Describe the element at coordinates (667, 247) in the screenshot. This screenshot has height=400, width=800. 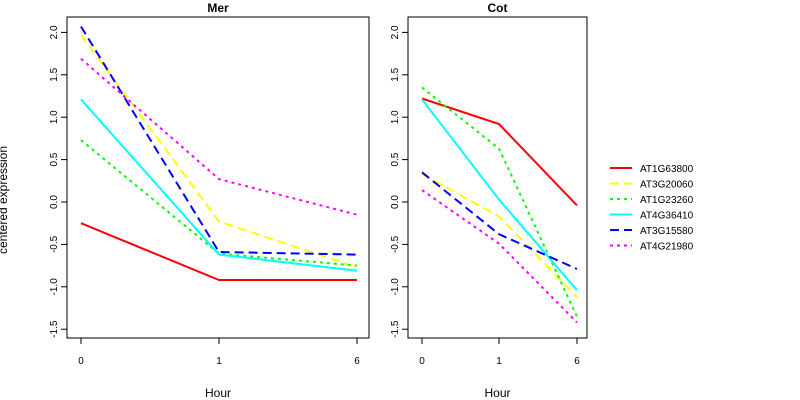
I see `legend-label-at4g21980: AT4G21980` at that location.